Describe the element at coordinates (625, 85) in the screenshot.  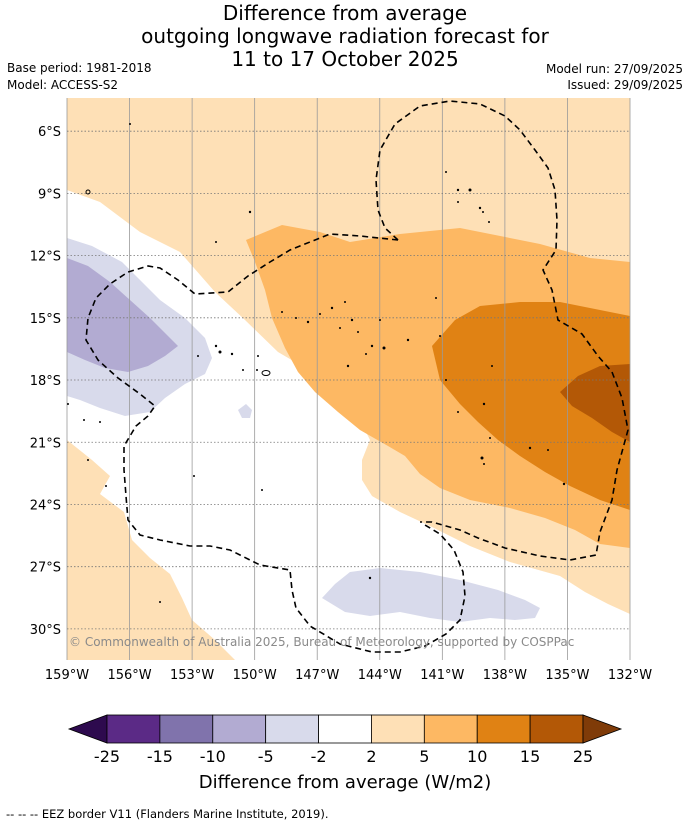
I see `issued-date: Issued: 29/09/2025` at that location.